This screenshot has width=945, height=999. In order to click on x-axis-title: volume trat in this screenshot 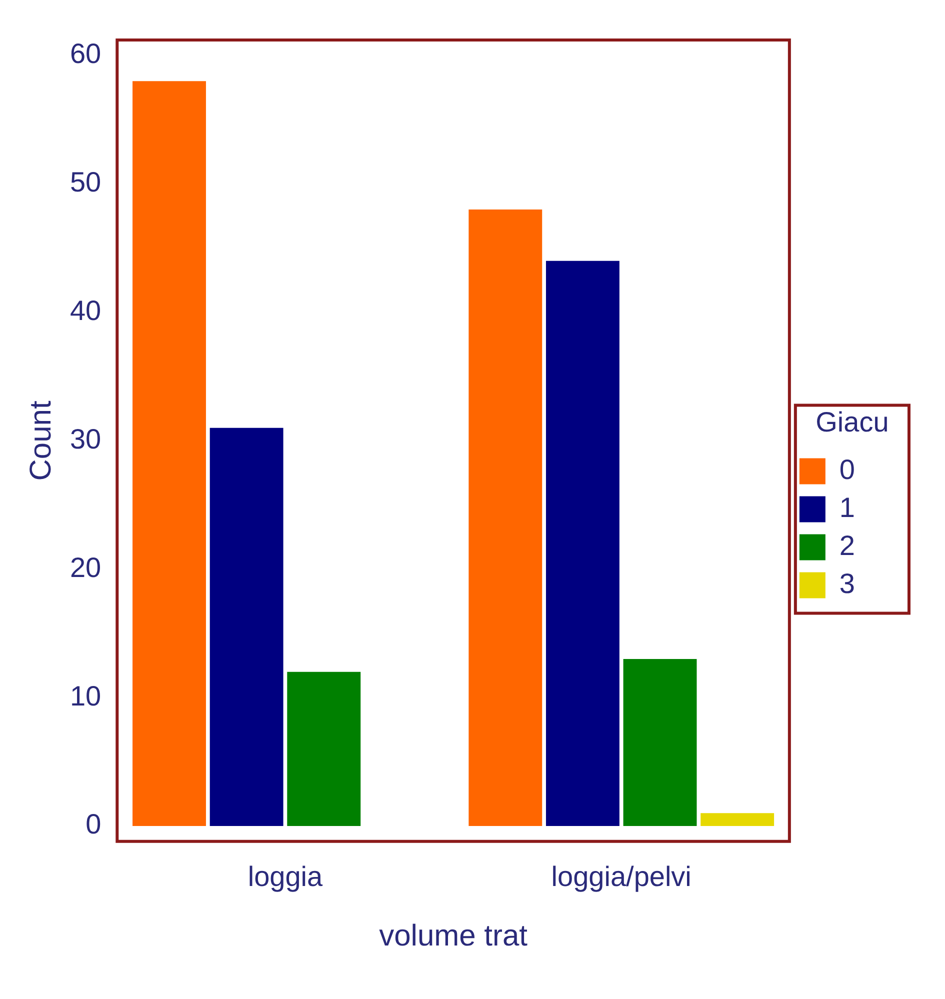, I will do `click(453, 935)`.